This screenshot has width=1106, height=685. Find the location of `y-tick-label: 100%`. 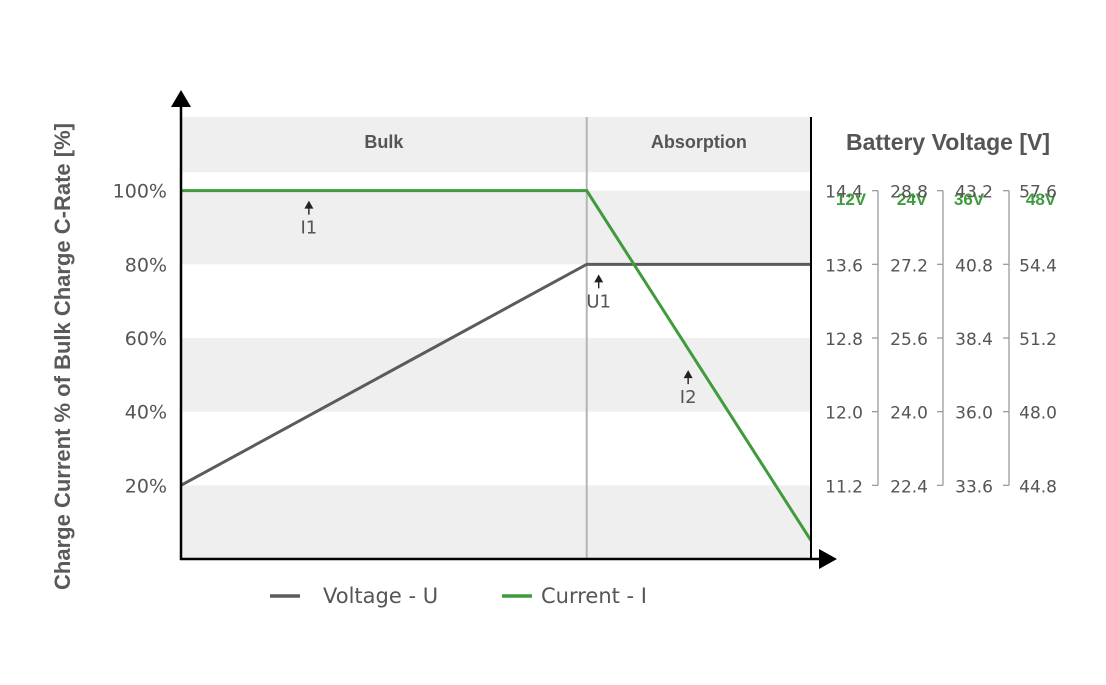

y-tick-label: 100% is located at coordinates (140, 192).